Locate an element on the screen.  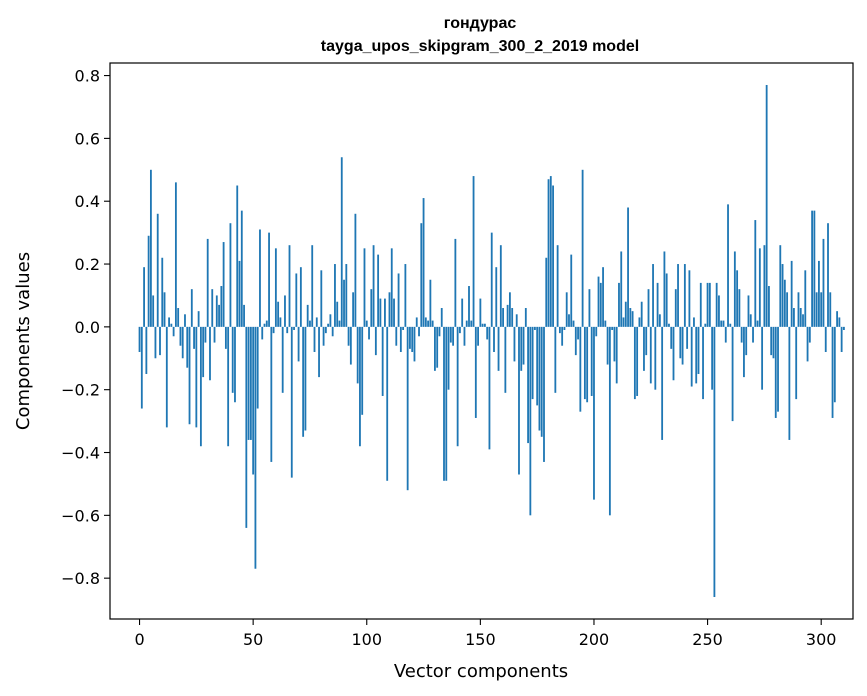
y-tick-label: −0.2 is located at coordinates (80, 390).